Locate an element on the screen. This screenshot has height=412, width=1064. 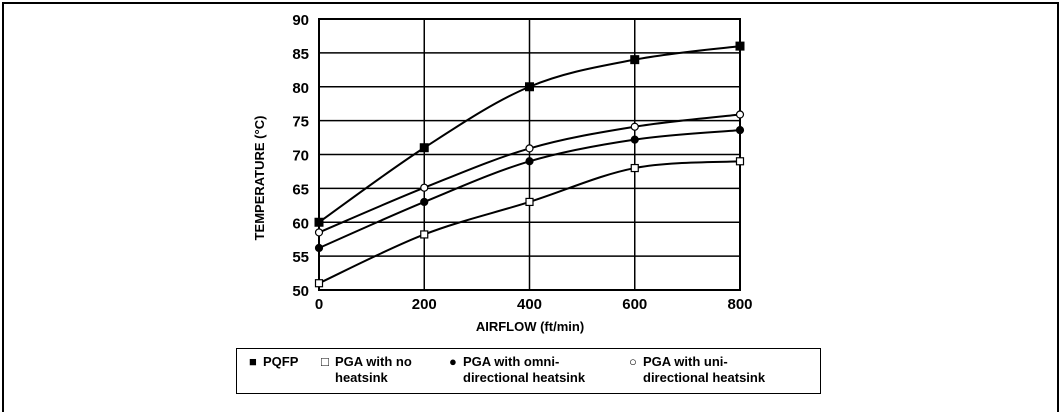
legend-label: PGA with uni- is located at coordinates (685, 361).